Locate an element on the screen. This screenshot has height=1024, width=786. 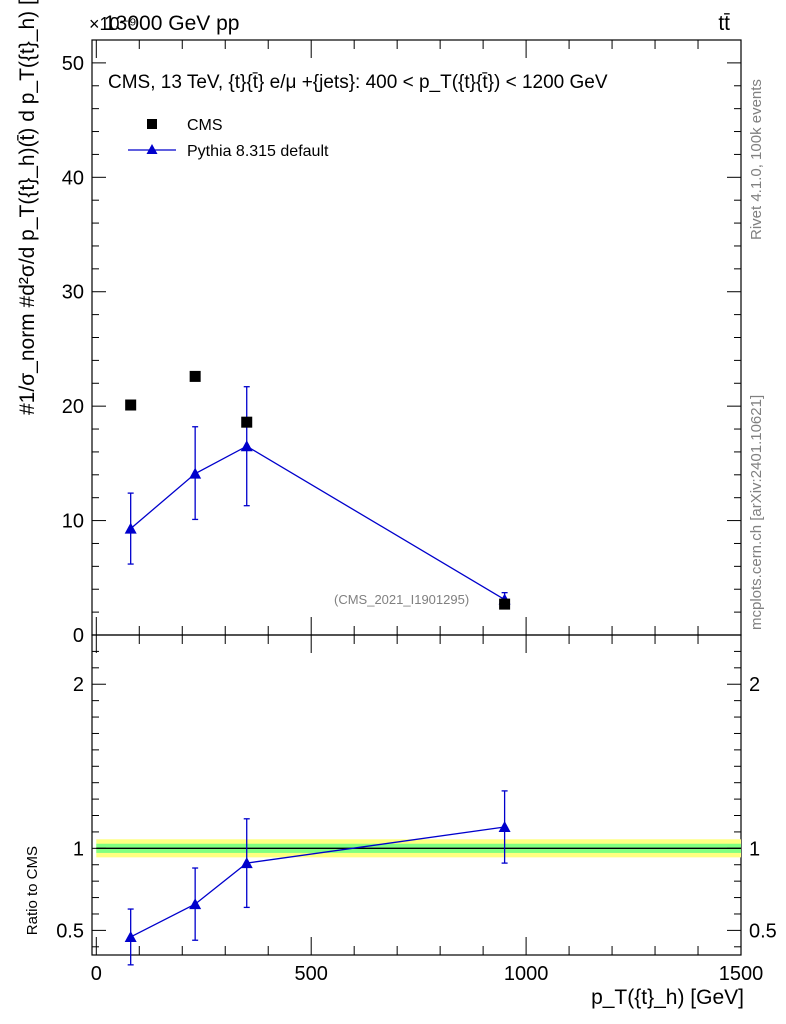
ratio-ytick-label-right: 1 is located at coordinates (754, 849).